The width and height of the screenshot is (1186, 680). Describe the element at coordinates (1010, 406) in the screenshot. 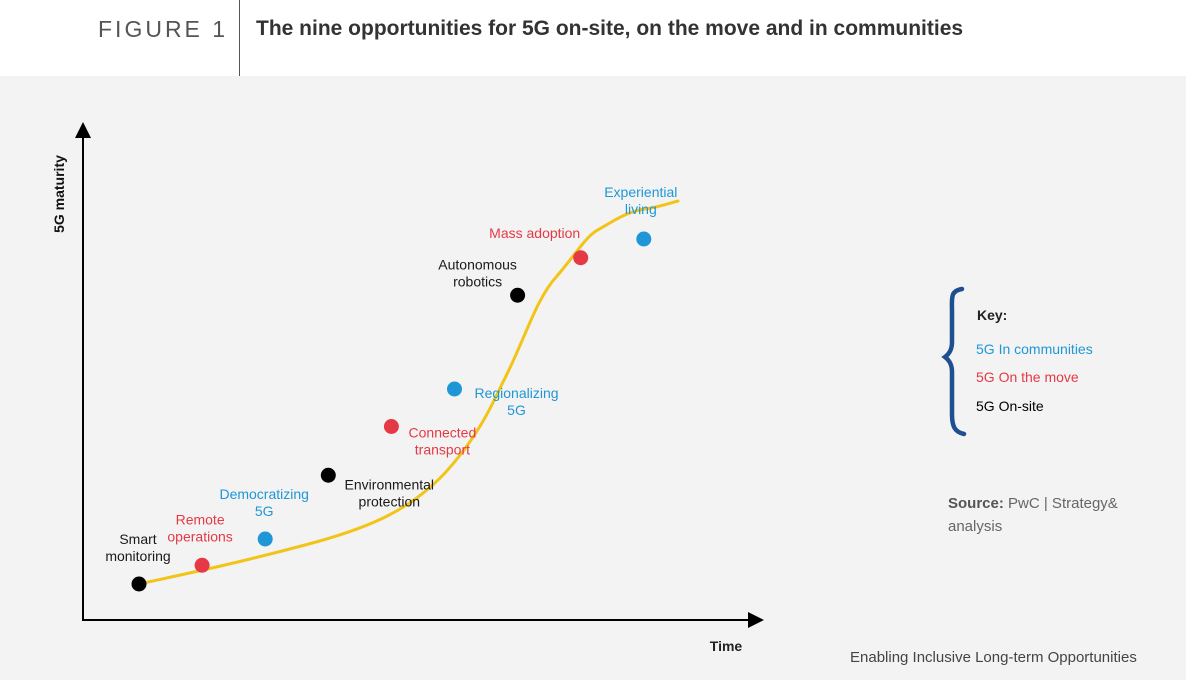

I see `key-item-on-site: 5G On-site` at that location.